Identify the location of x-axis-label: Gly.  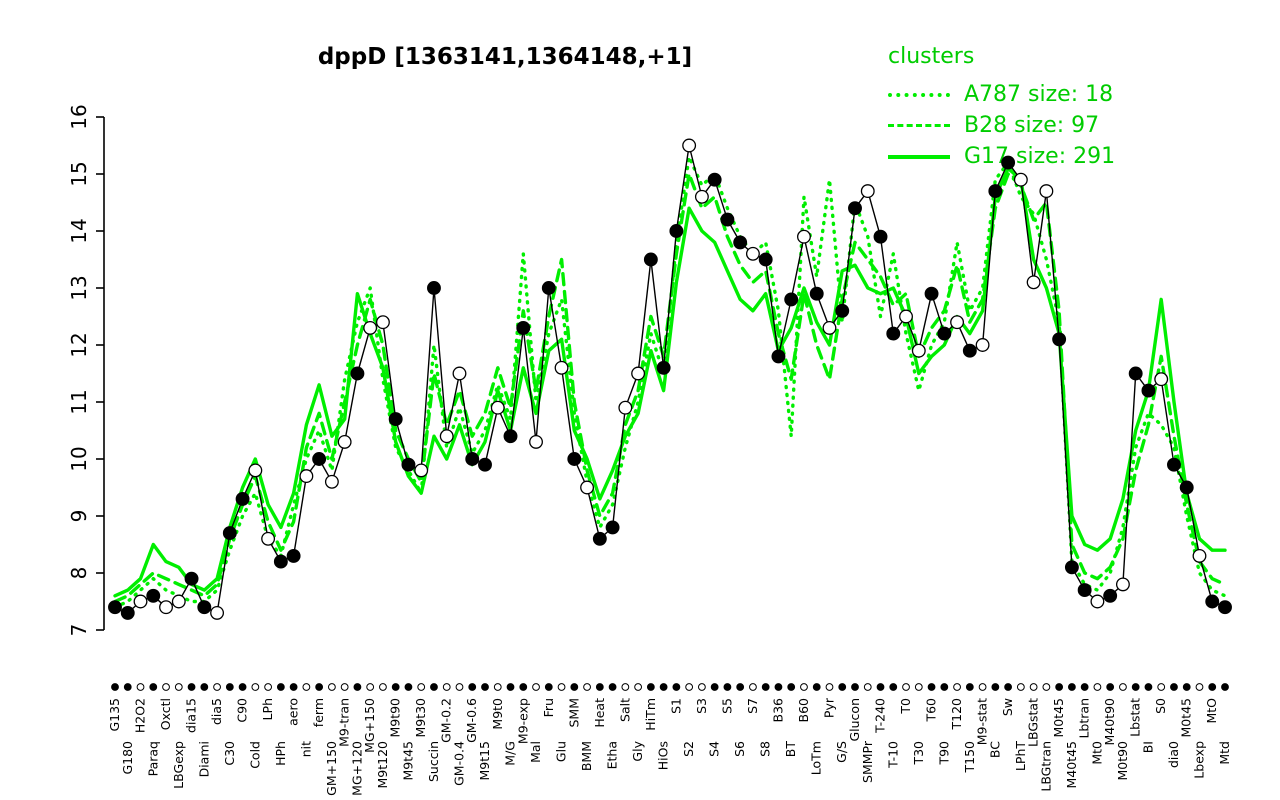
(637, 750).